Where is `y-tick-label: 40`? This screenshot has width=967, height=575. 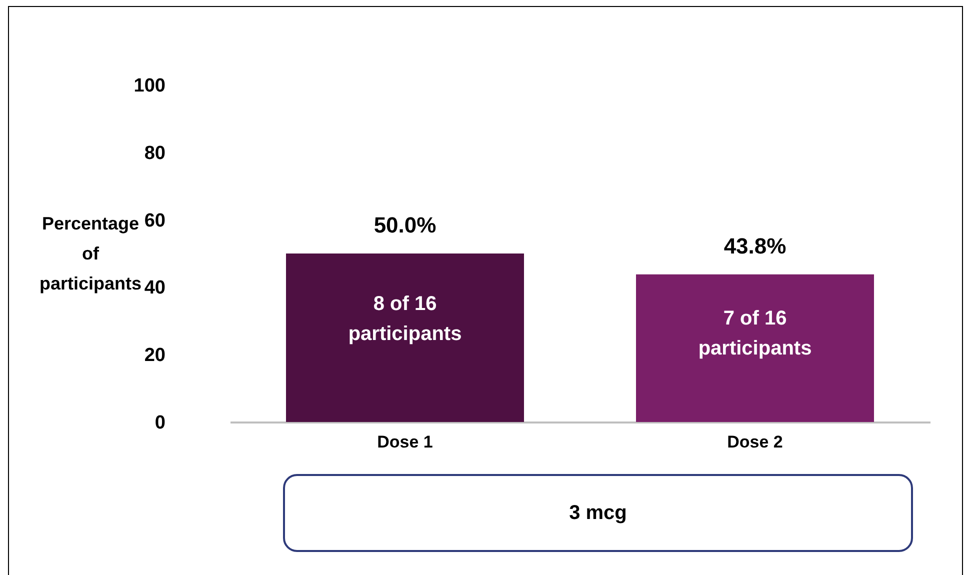 y-tick-label: 40 is located at coordinates (155, 288).